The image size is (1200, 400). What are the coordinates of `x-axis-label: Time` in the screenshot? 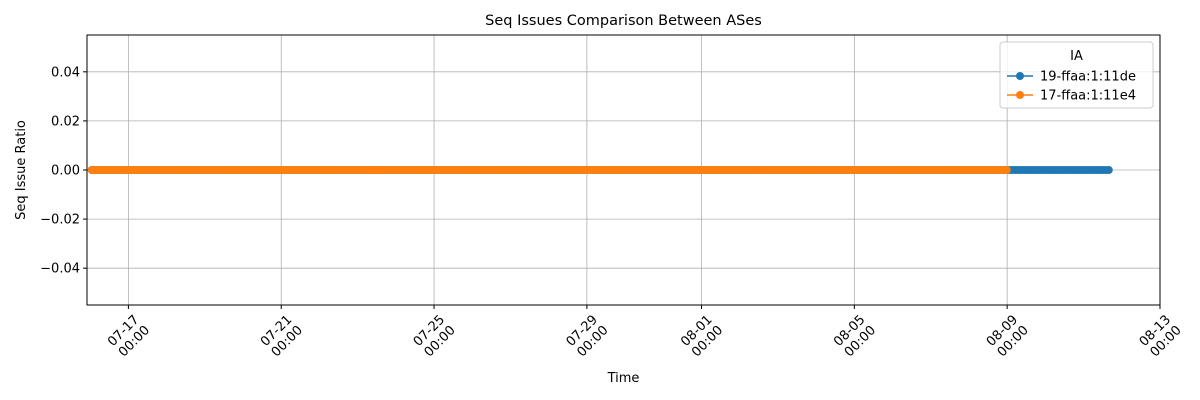 It's located at (623, 378).